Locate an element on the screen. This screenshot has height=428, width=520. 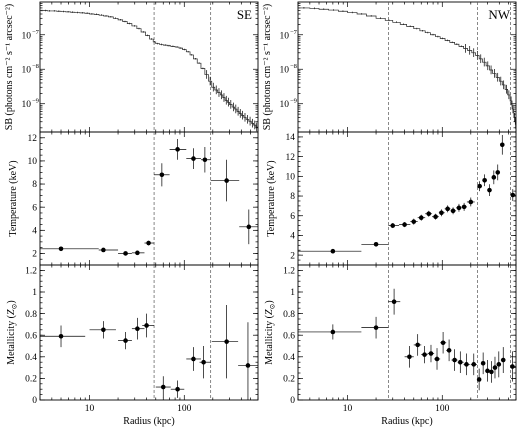
y-tick-label: 14 is located at coordinates (291, 138).